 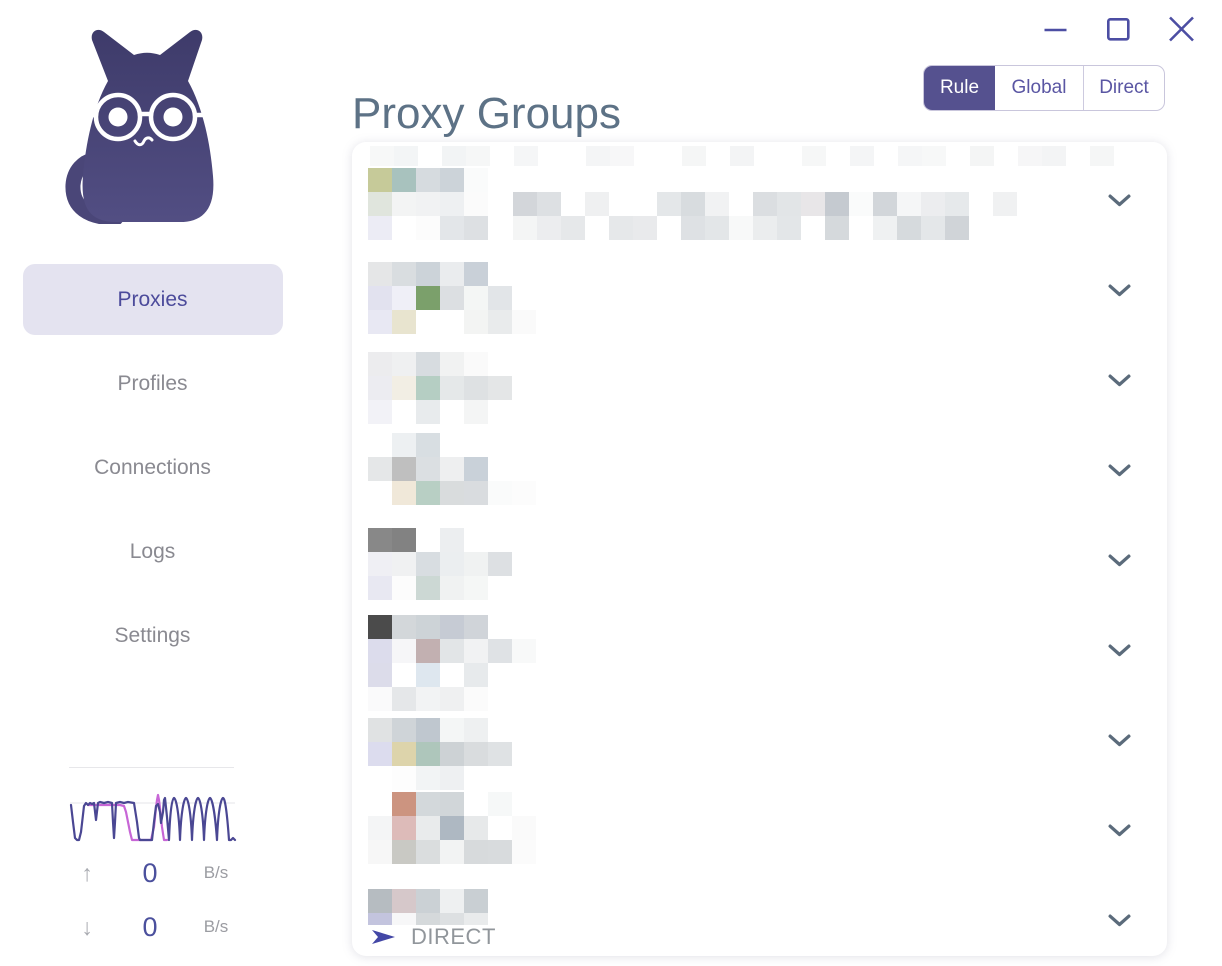 I want to click on sidebar-item-settings: Settings, so click(x=152, y=635).